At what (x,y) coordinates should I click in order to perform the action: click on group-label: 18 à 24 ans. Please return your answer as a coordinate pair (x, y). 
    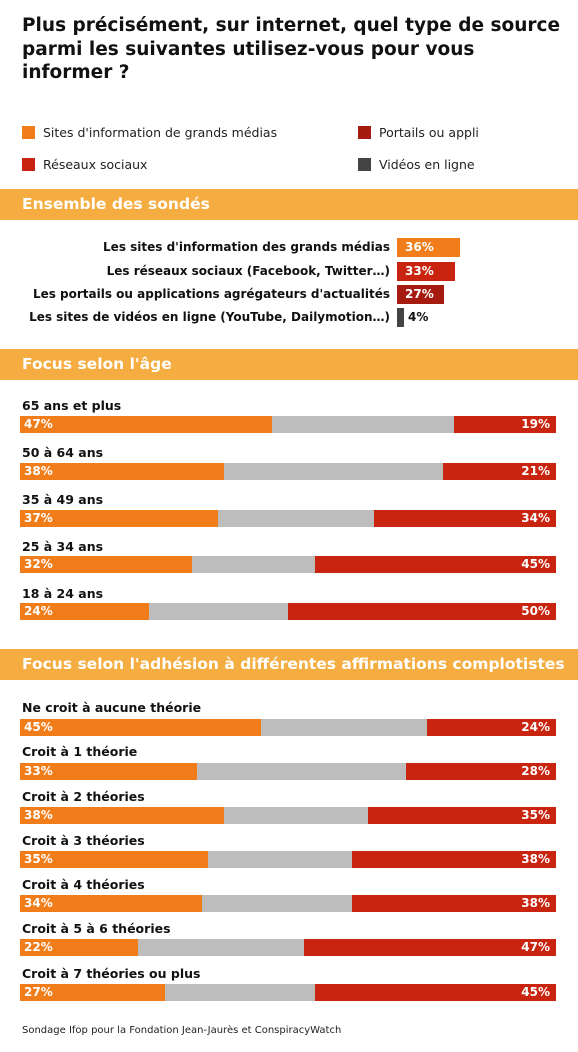
    Looking at the image, I should click on (63, 593).